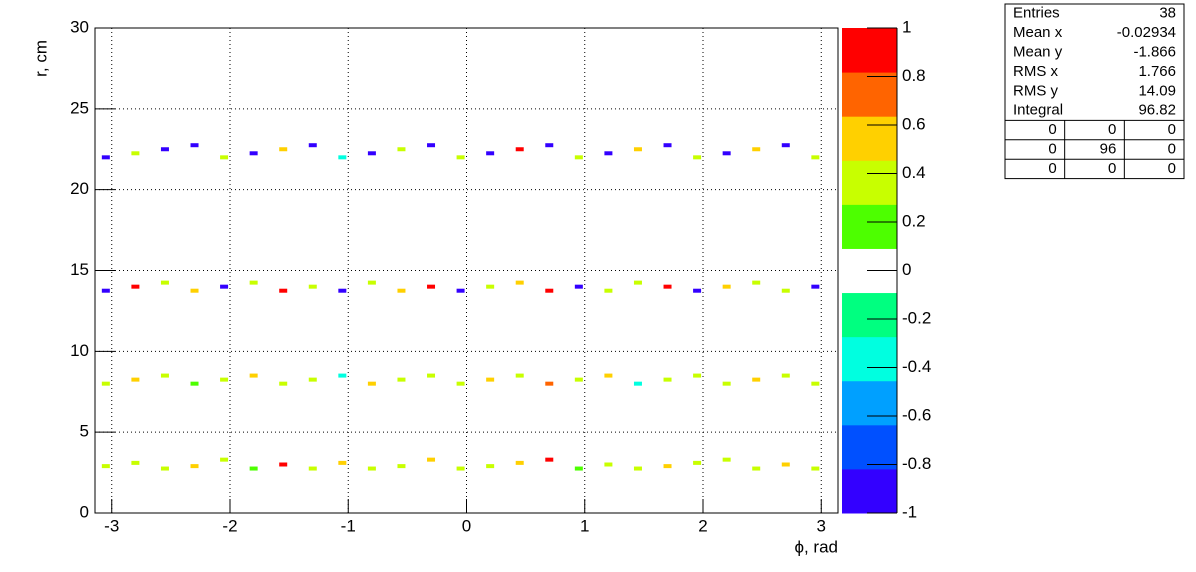  Describe the element at coordinates (466, 525) in the screenshot. I see `x-tick-label: 0` at that location.